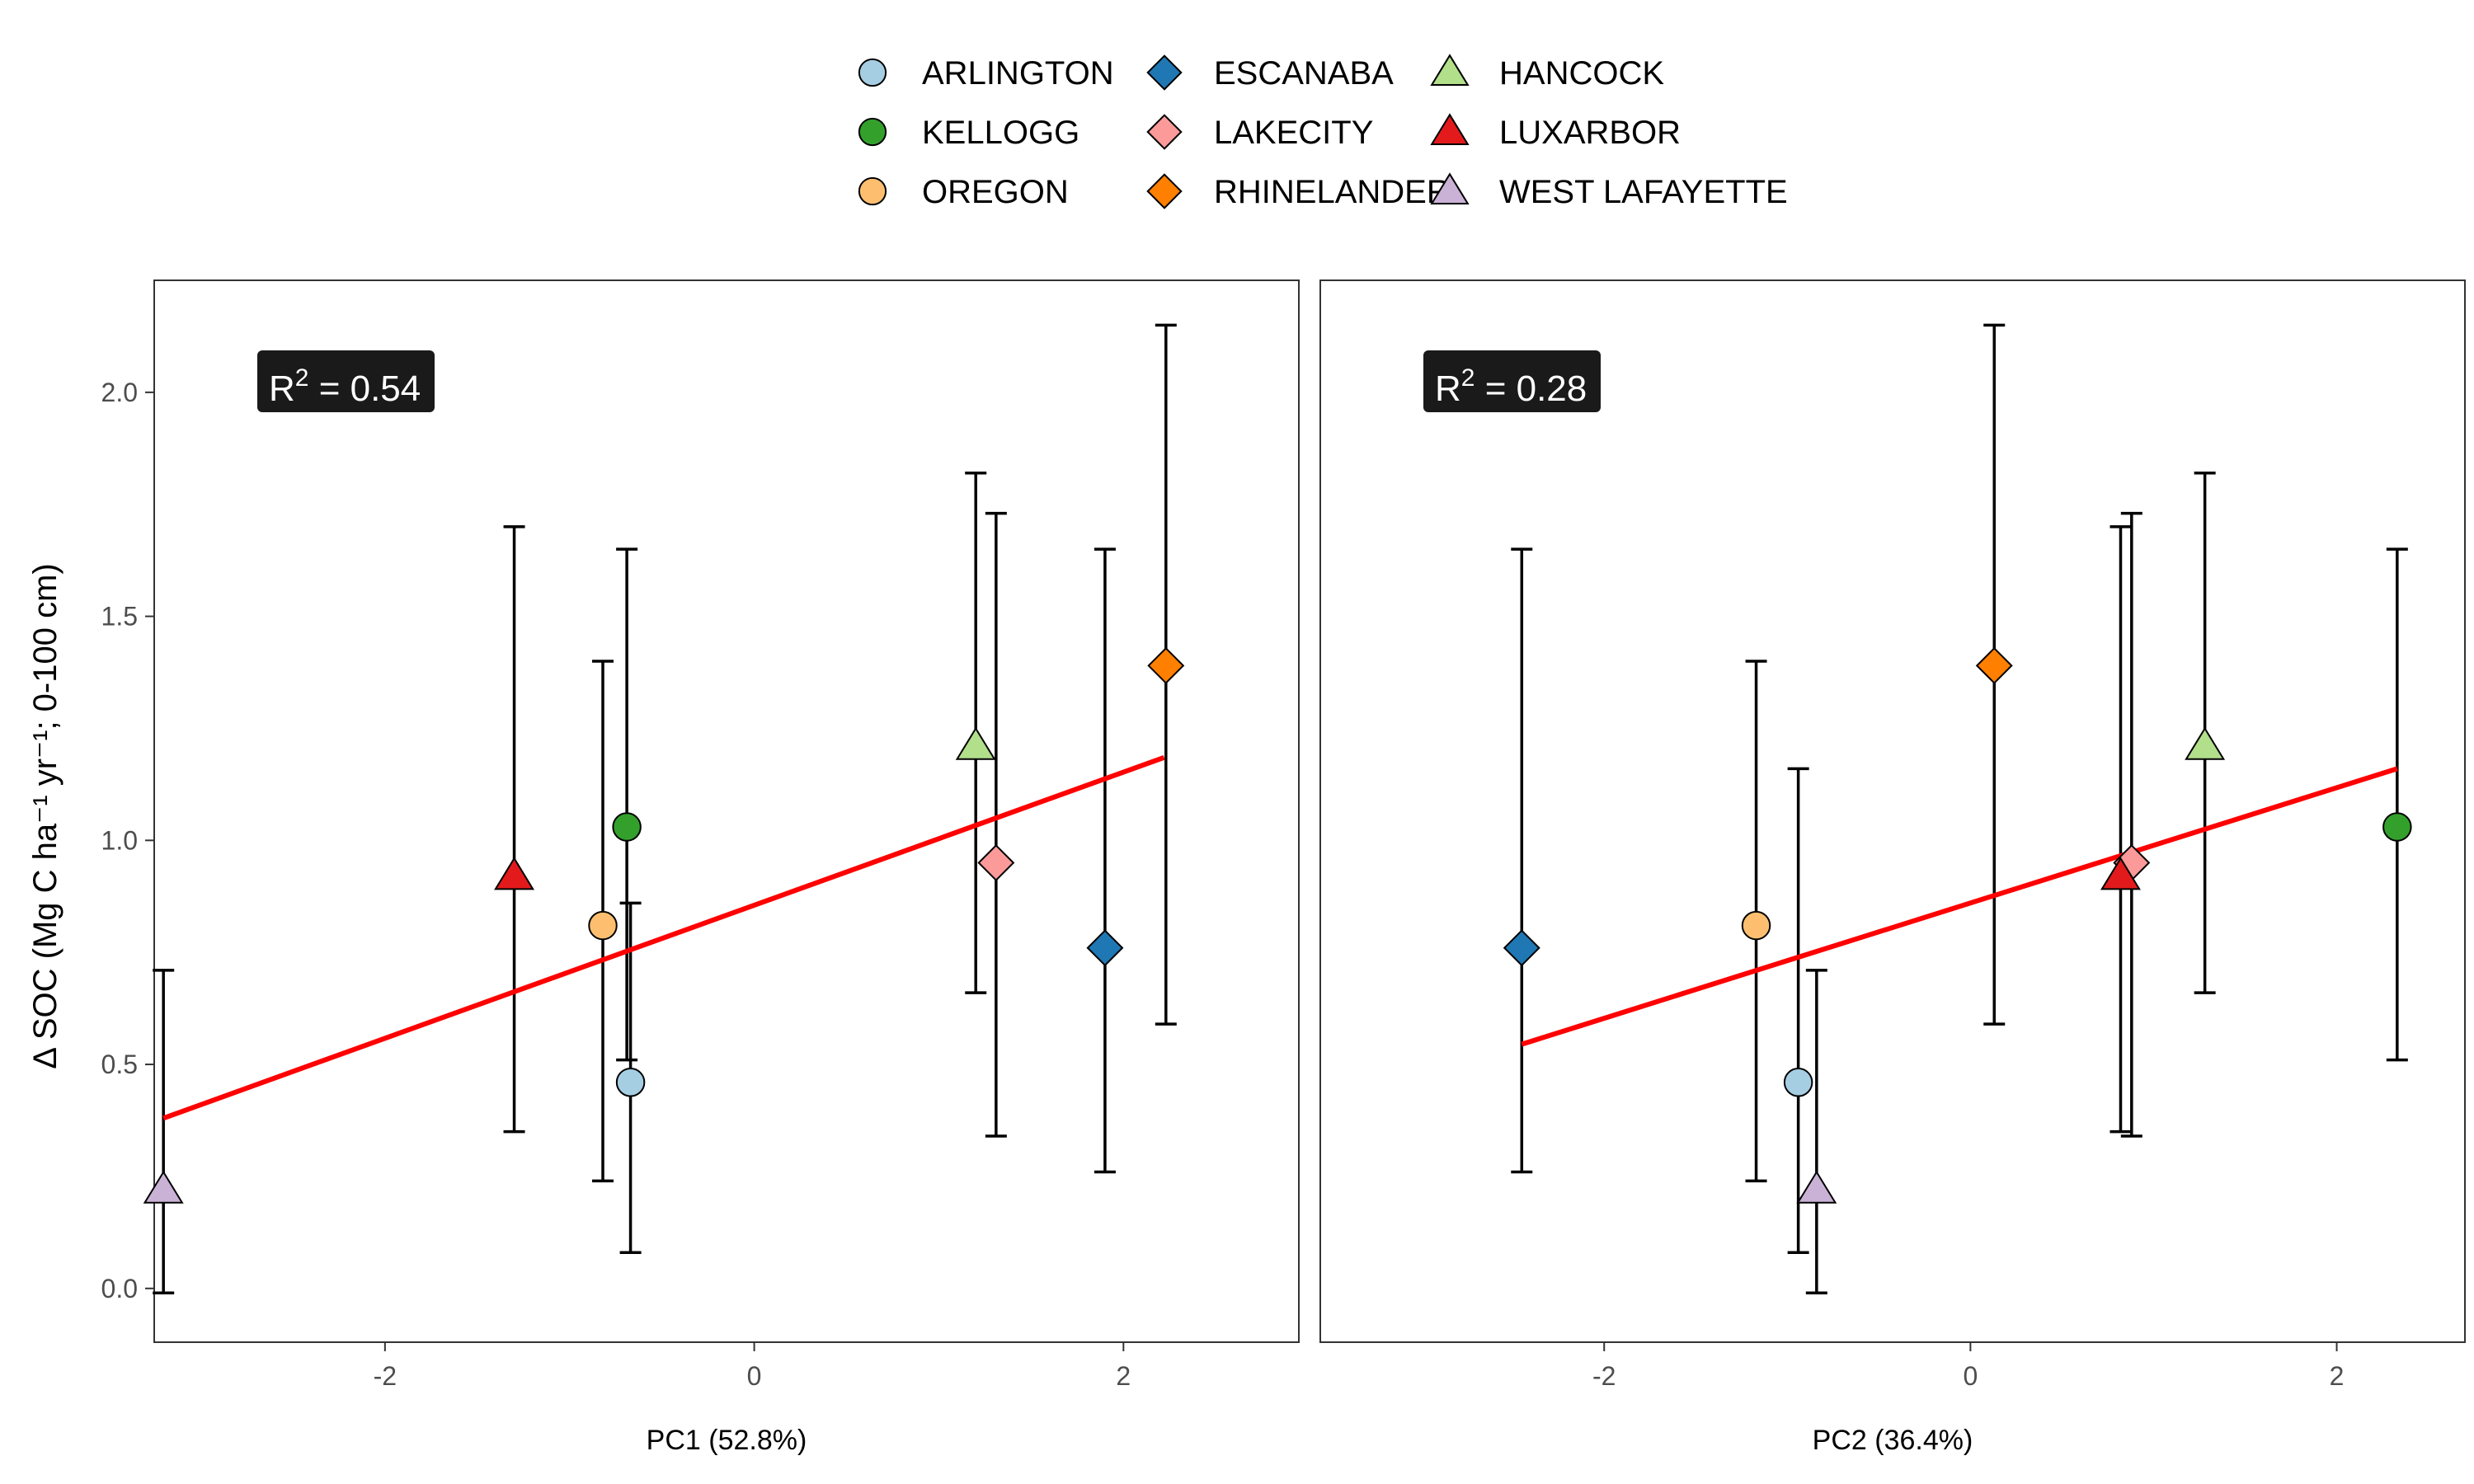 This screenshot has height=1484, width=2474. What do you see at coordinates (119, 392) in the screenshot?
I see `y-tick-label: 2.0` at bounding box center [119, 392].